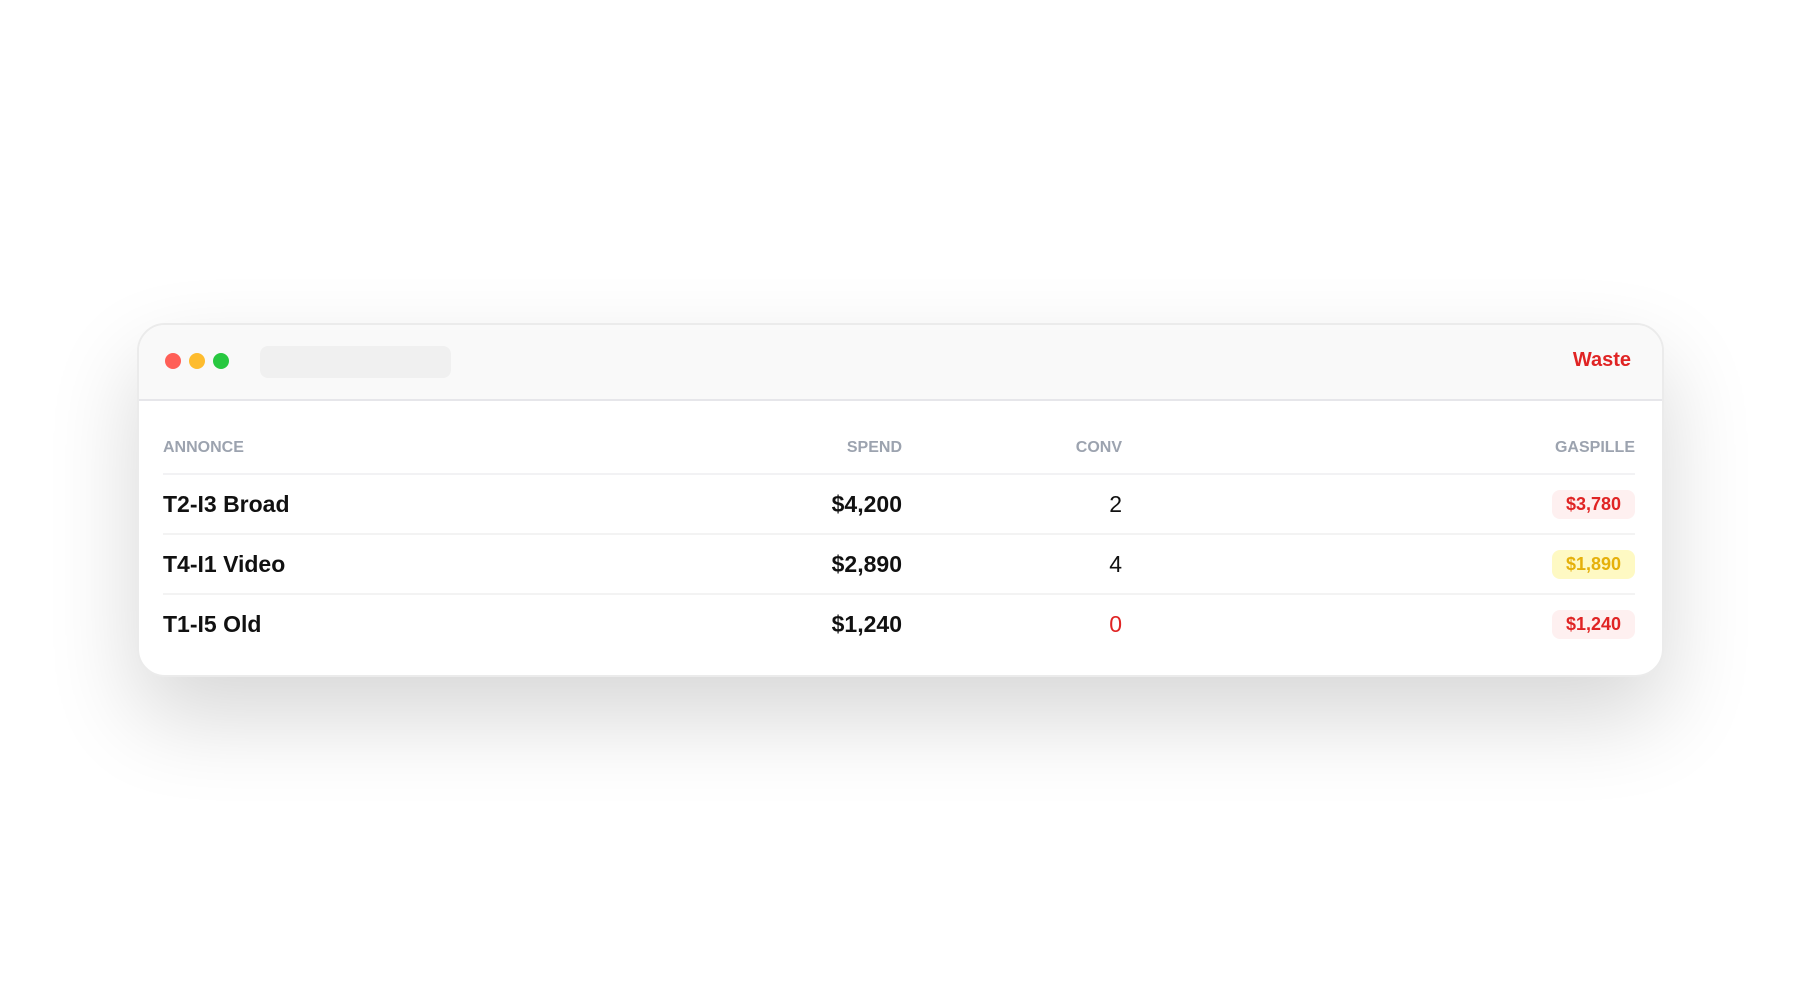 The height and width of the screenshot is (1000, 1800). Describe the element at coordinates (1593, 564) in the screenshot. I see `waste-badge: $1,890` at that location.